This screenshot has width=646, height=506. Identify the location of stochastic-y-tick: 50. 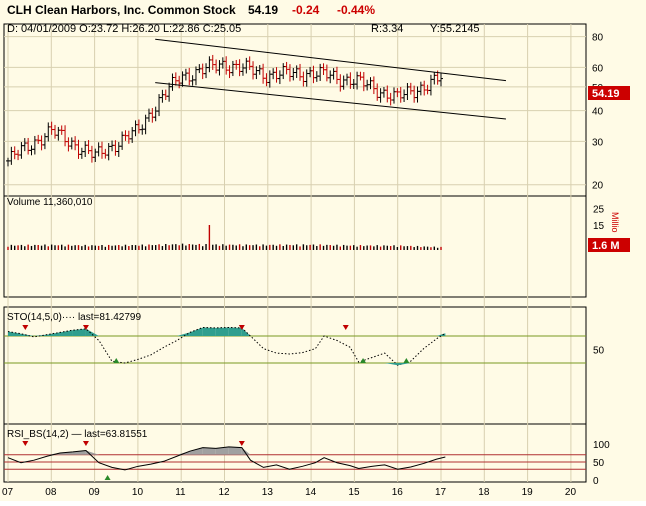
(599, 351).